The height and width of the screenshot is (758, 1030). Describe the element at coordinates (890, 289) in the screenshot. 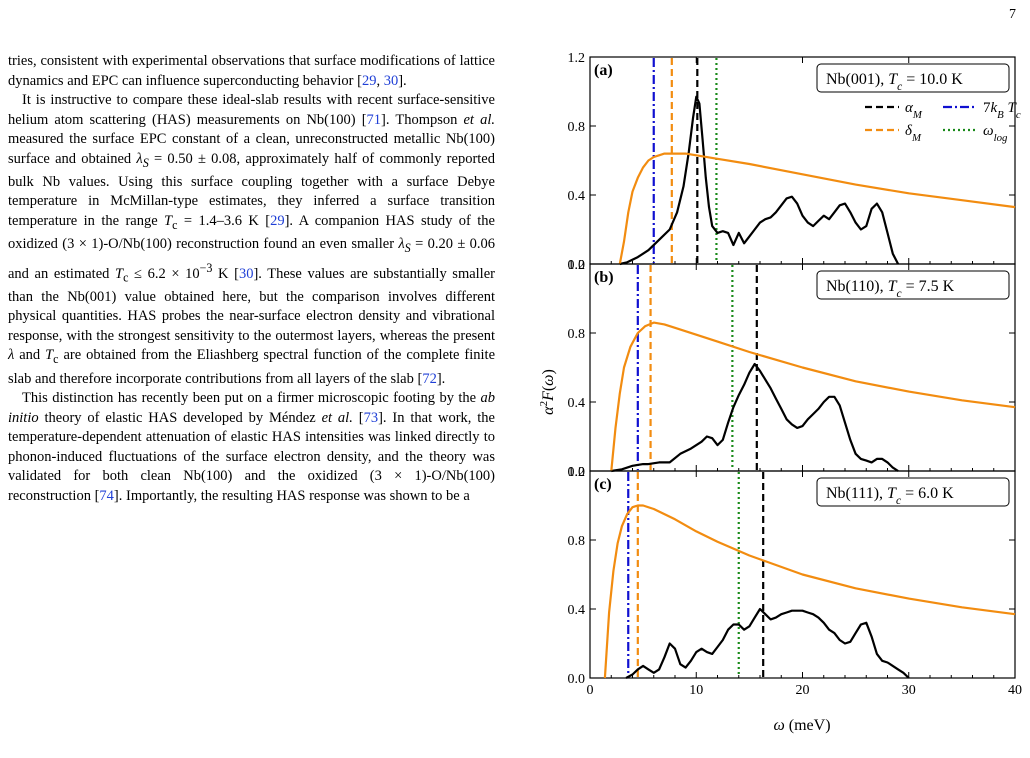

I see `surface-label: Nb(110), Tc = 7.5 K` at that location.